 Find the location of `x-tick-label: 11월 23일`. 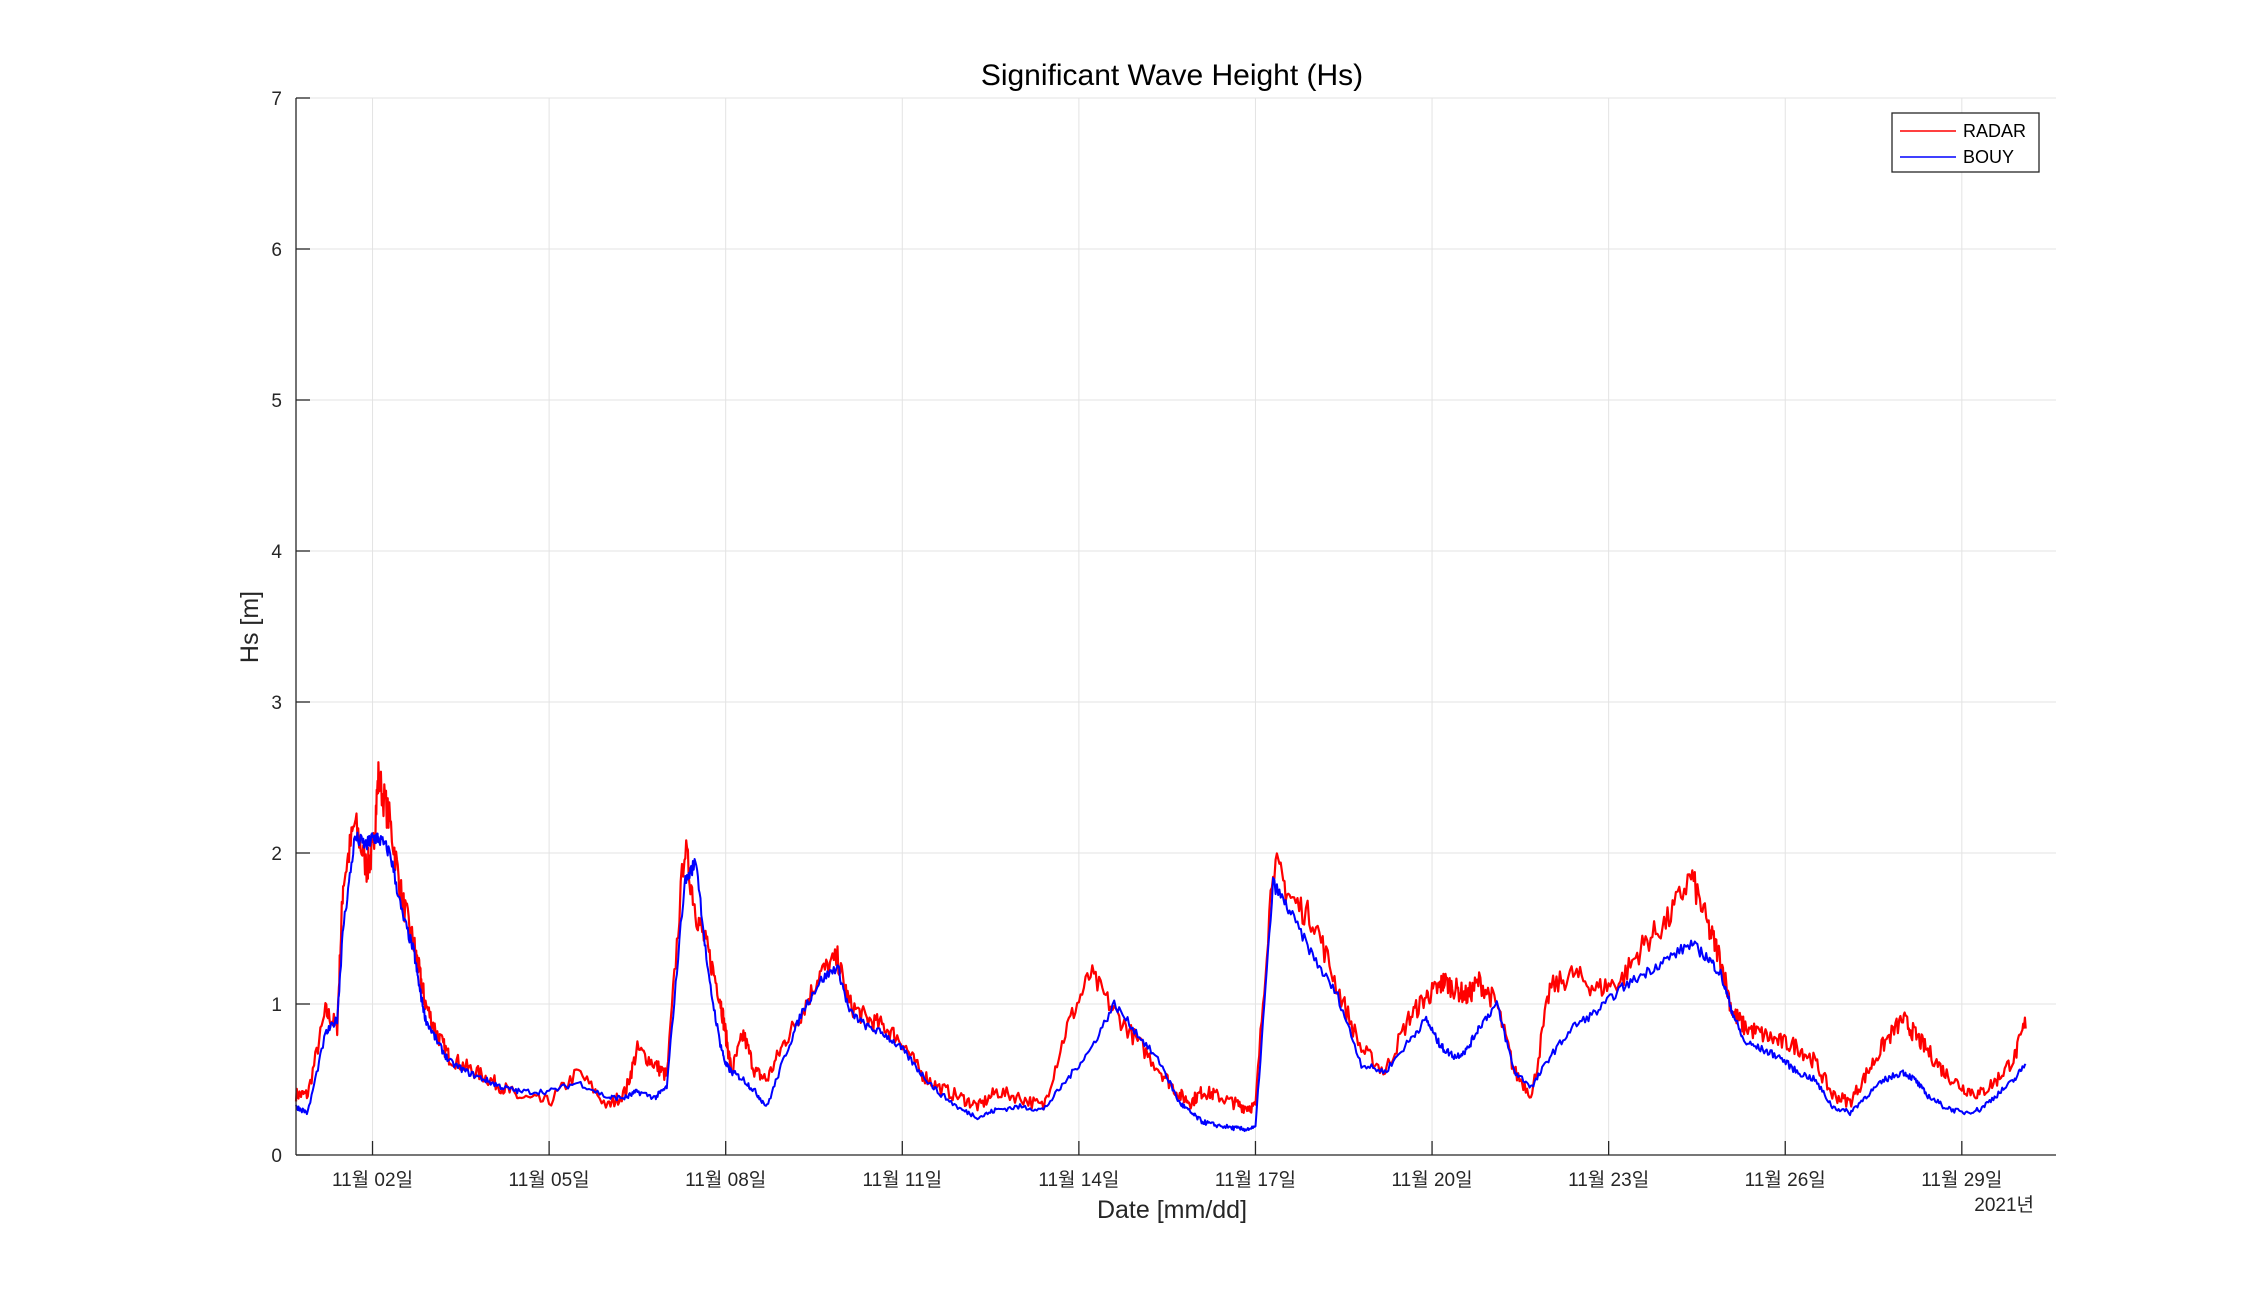

x-tick-label: 11월 23일 is located at coordinates (1608, 1180).